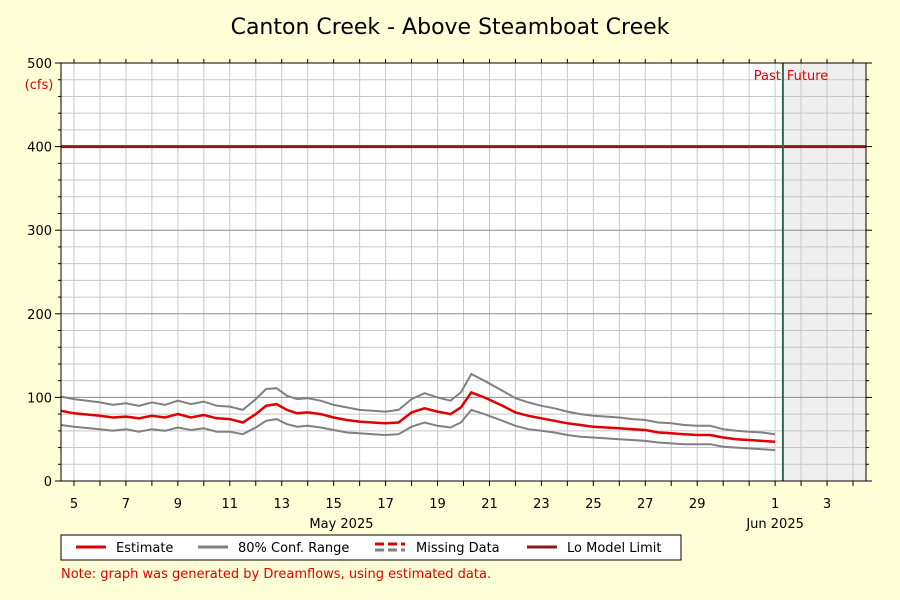  Describe the element at coordinates (827, 504) in the screenshot. I see `x-tick-label: 3` at that location.